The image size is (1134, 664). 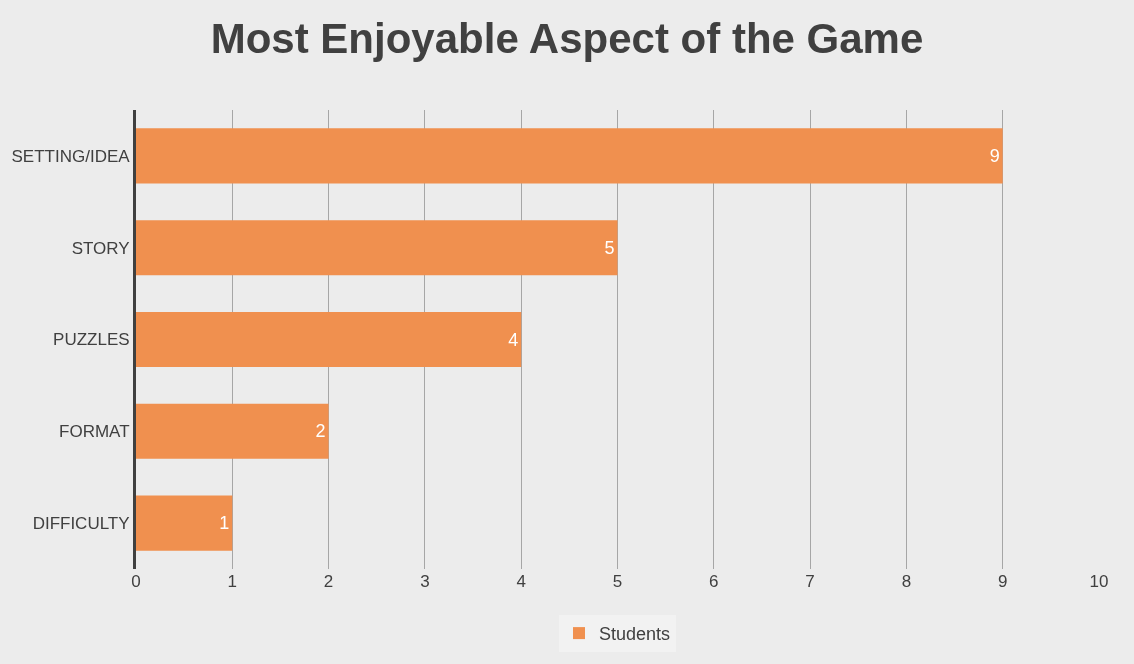 What do you see at coordinates (994, 155) in the screenshot?
I see `data-label: 9` at bounding box center [994, 155].